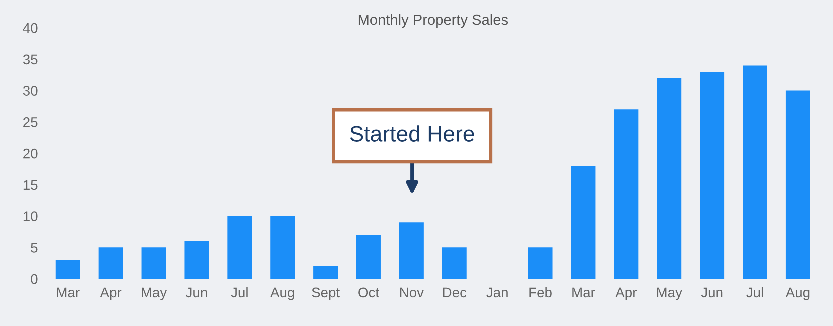  What do you see at coordinates (497, 293) in the screenshot?
I see `x-tick-label: Jan` at bounding box center [497, 293].